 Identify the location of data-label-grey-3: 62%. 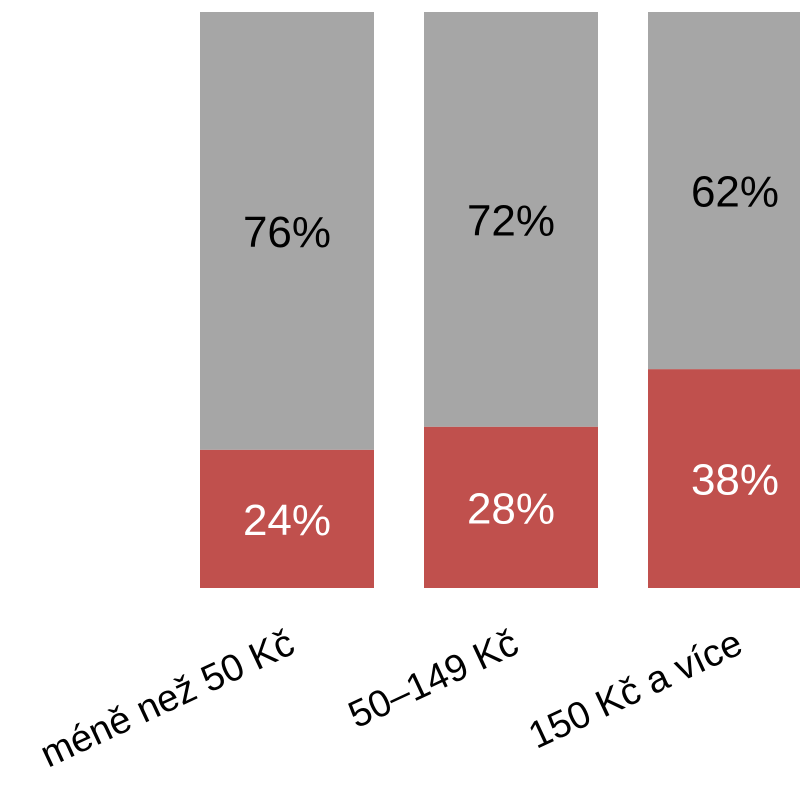
(735, 192).